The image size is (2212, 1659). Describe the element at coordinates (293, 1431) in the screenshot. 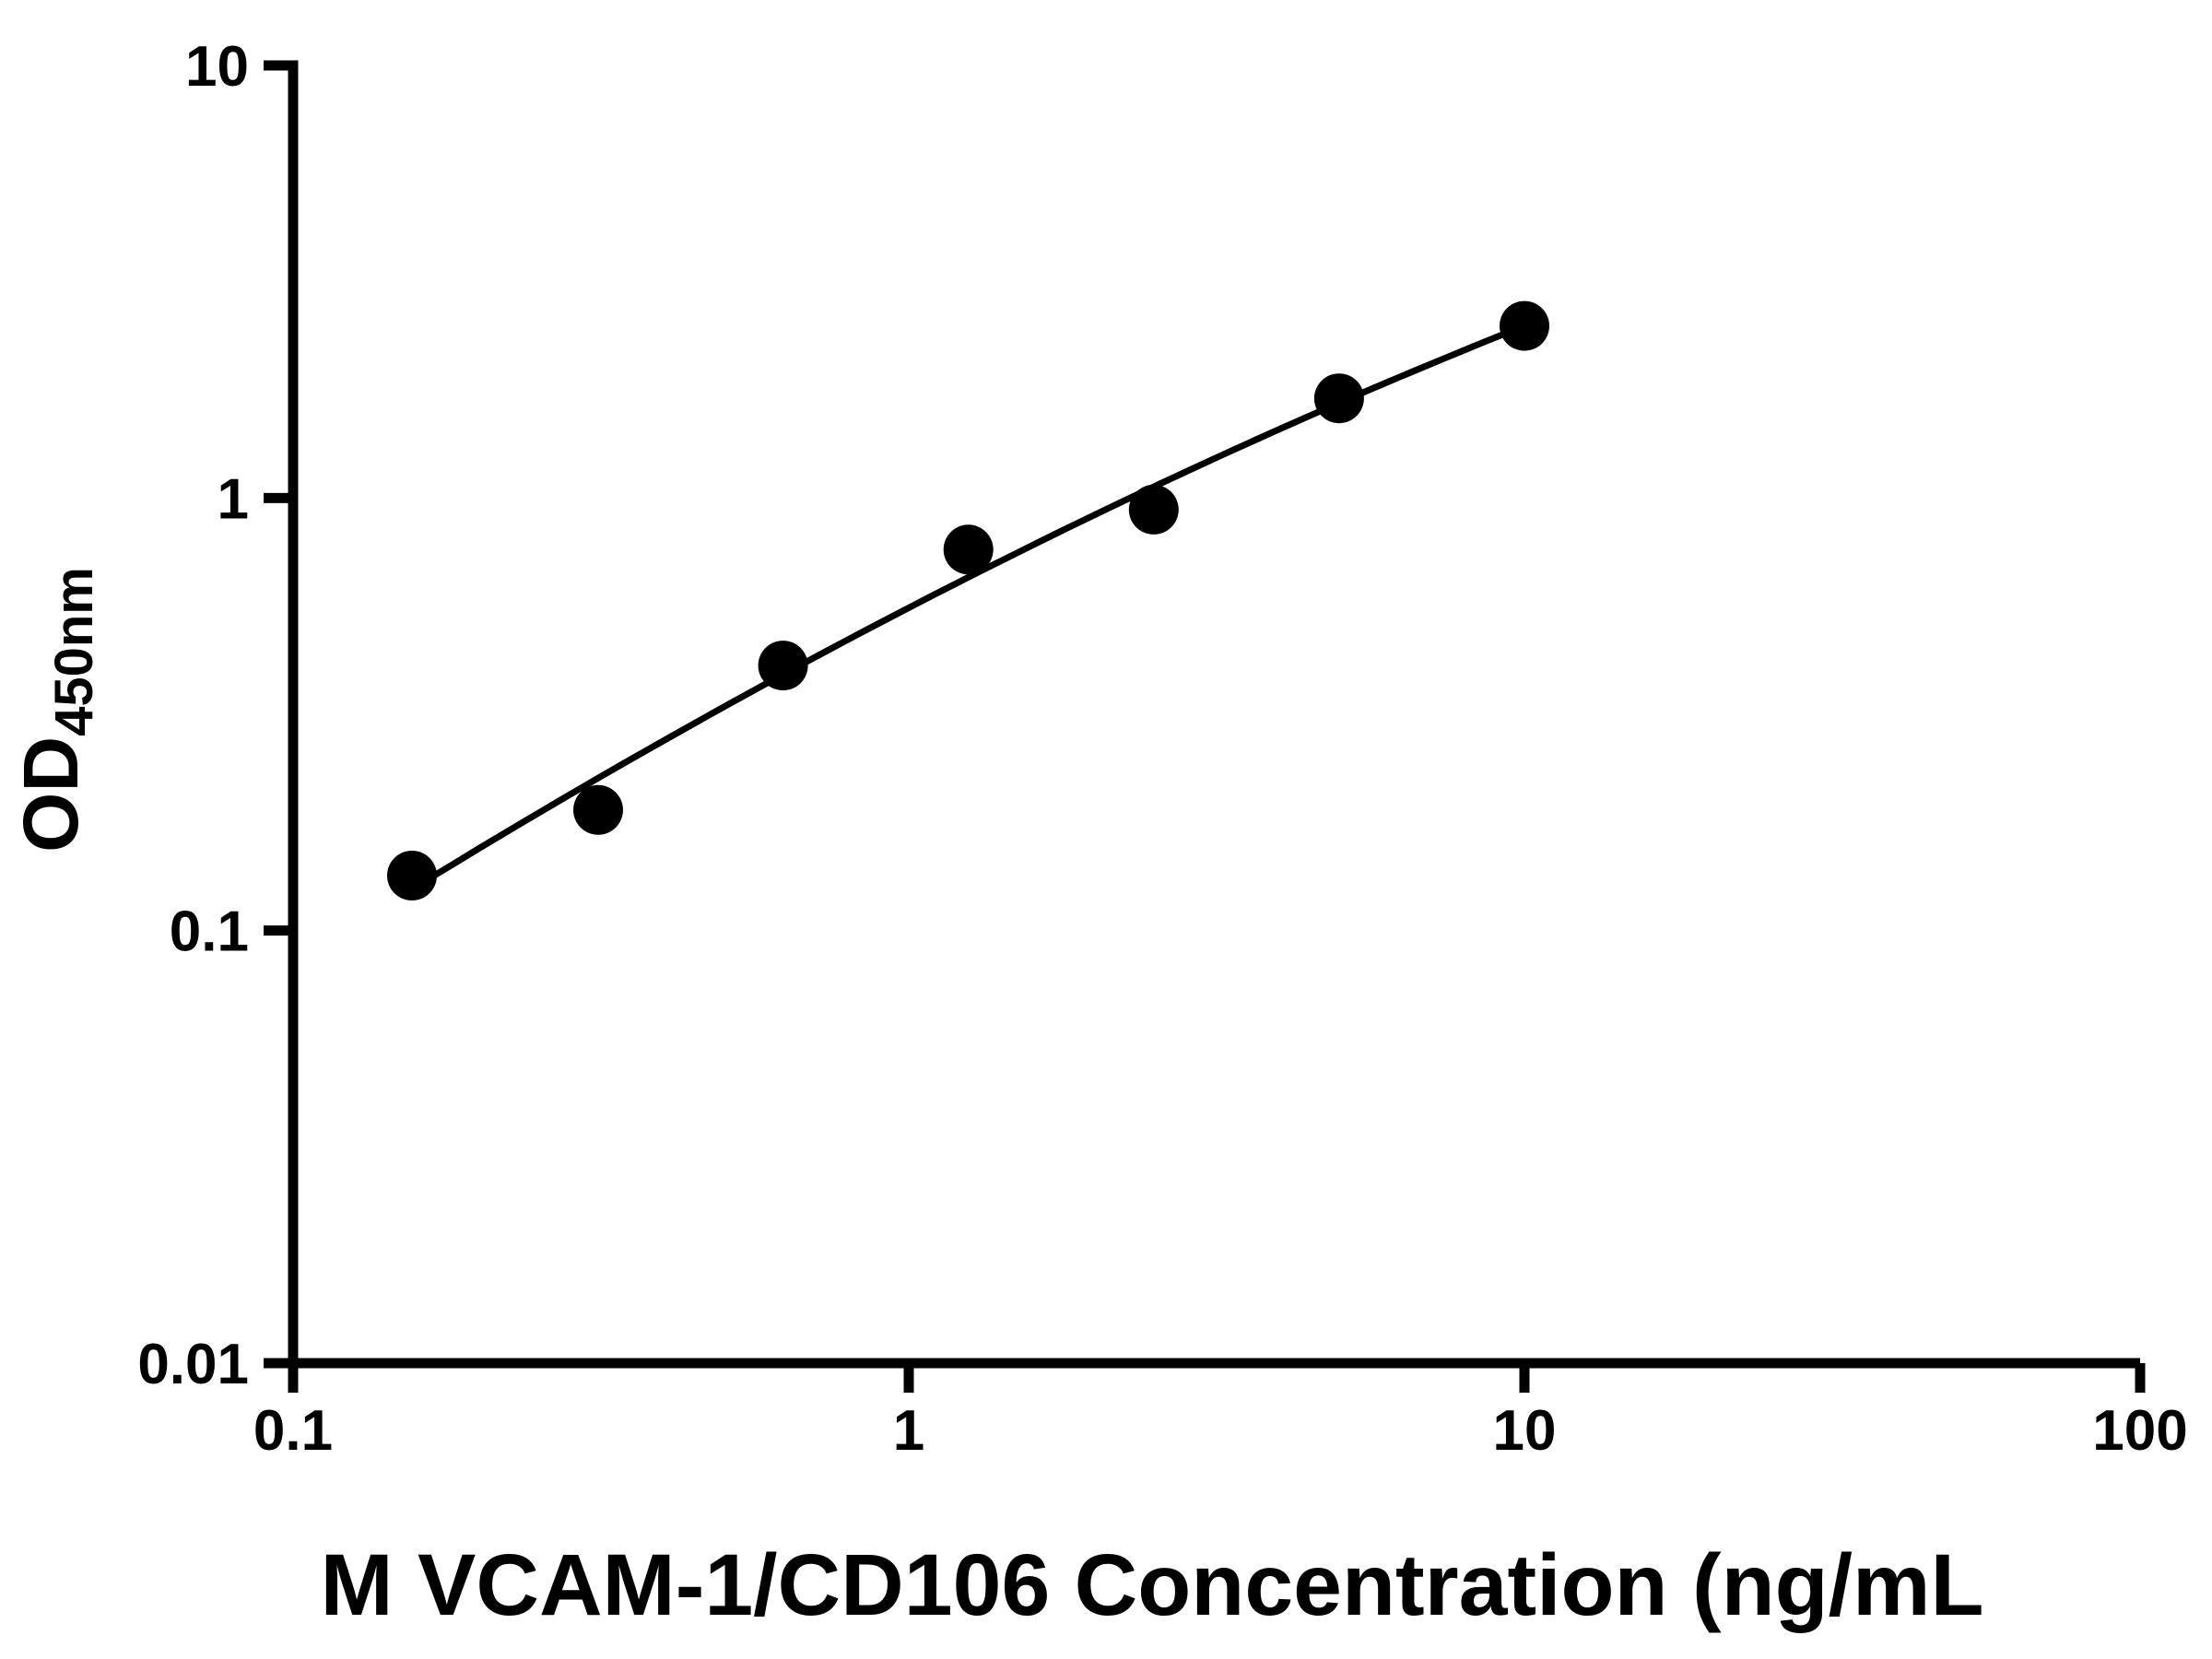

I see `x-tick-label: 0.1` at that location.